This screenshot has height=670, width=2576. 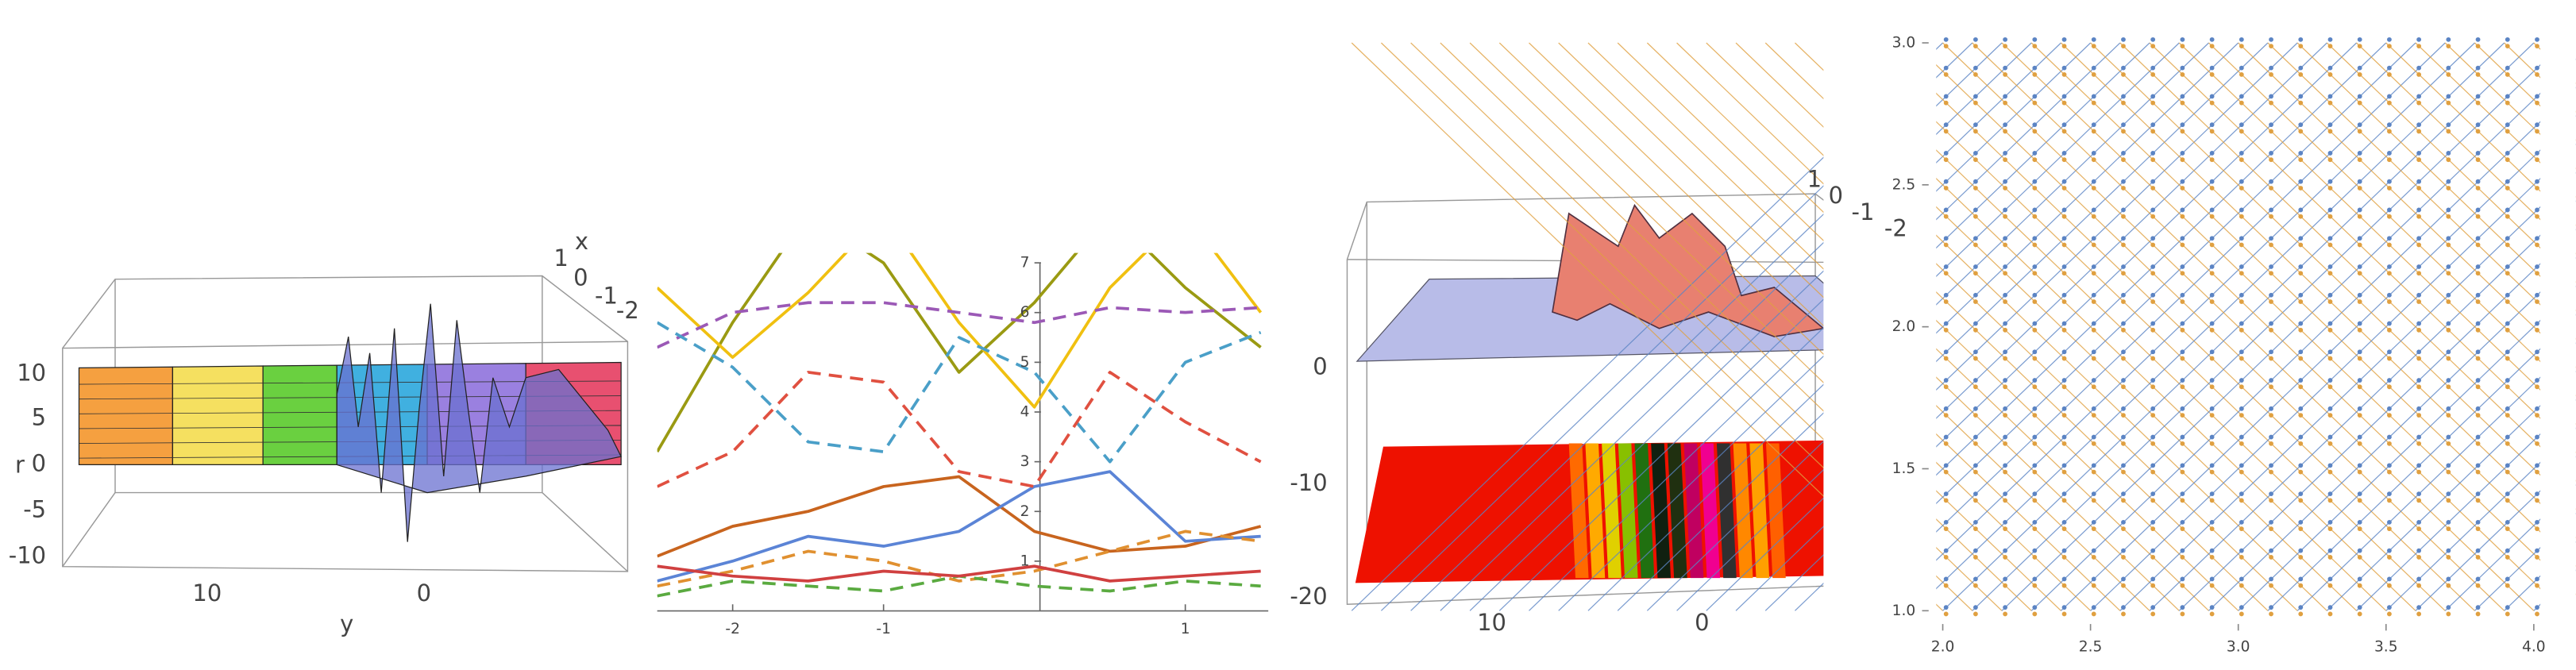 What do you see at coordinates (39, 417) in the screenshot?
I see `z-tick-label: 5` at bounding box center [39, 417].